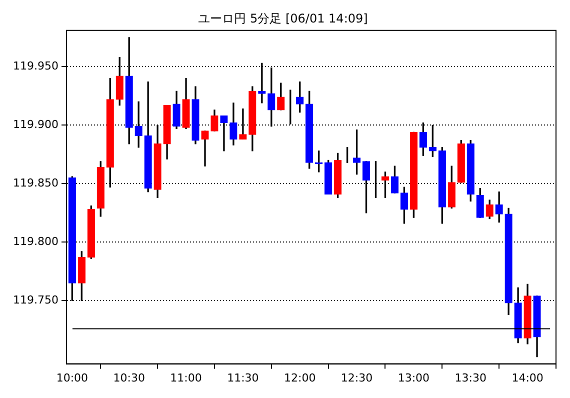  I want to click on x-tick-label: 13:30, so click(470, 377).